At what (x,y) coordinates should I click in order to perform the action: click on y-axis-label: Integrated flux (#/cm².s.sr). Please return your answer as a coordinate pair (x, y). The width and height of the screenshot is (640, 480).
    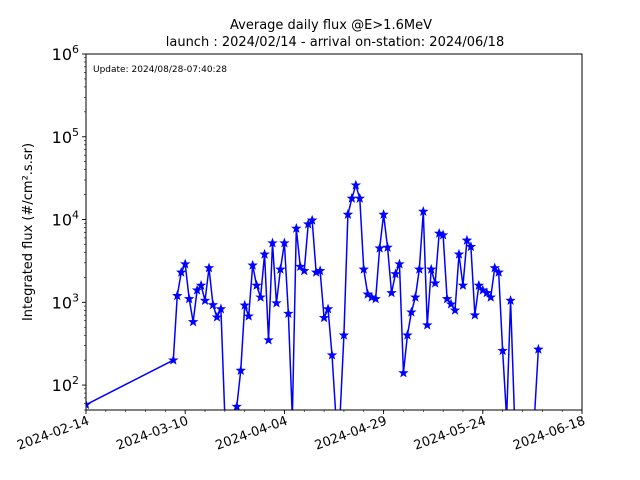
    Looking at the image, I should click on (28, 232).